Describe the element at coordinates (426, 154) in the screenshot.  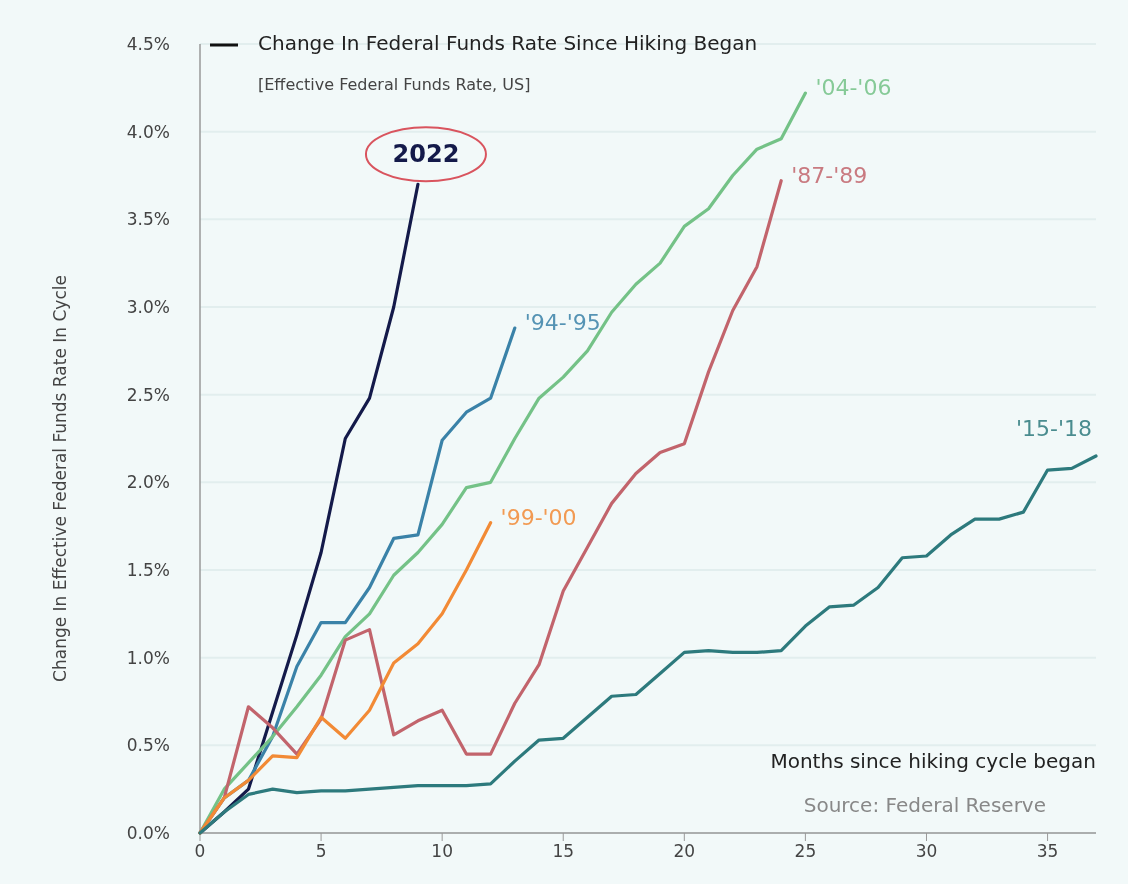
I see `series-label: 2022` at that location.